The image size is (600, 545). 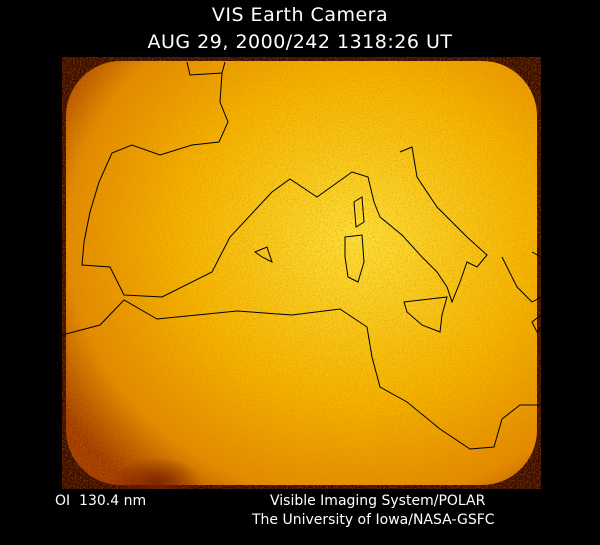 I want to click on coastline-italy, so click(x=430, y=225).